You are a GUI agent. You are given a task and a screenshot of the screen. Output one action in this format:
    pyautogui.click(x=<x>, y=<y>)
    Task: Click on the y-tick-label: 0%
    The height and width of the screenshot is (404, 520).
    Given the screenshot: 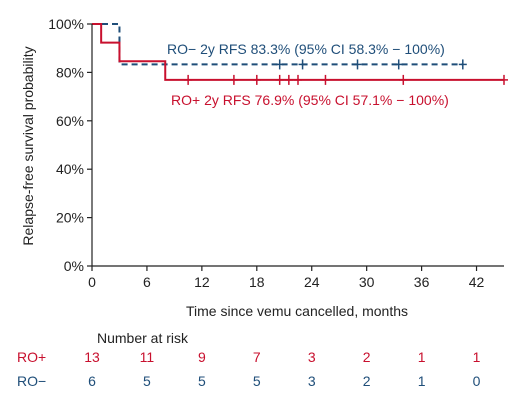 What is the action you would take?
    pyautogui.click(x=74, y=266)
    